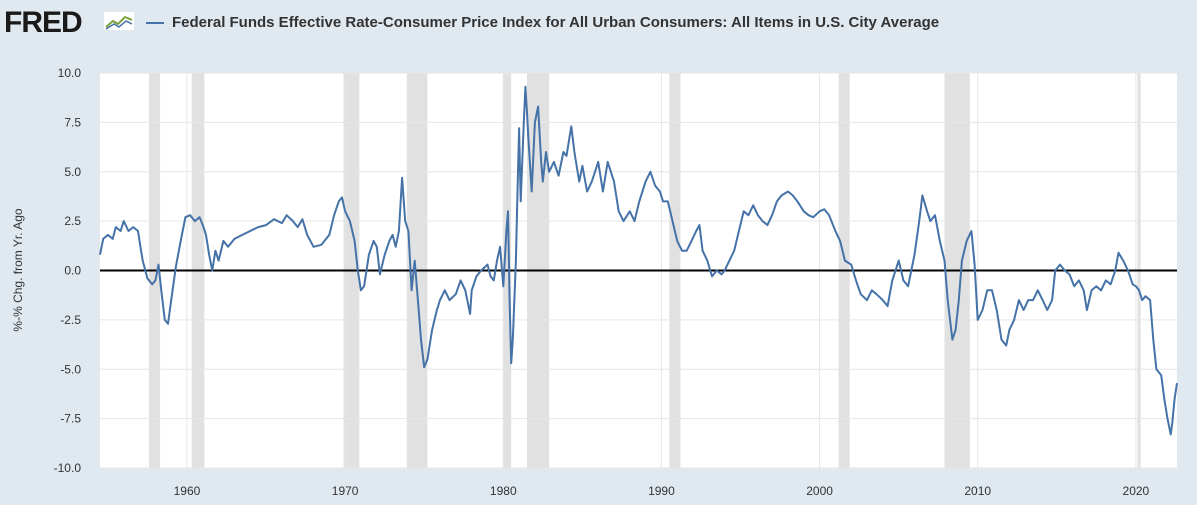  Describe the element at coordinates (187, 491) in the screenshot. I see `x-tick-label: 1960` at that location.